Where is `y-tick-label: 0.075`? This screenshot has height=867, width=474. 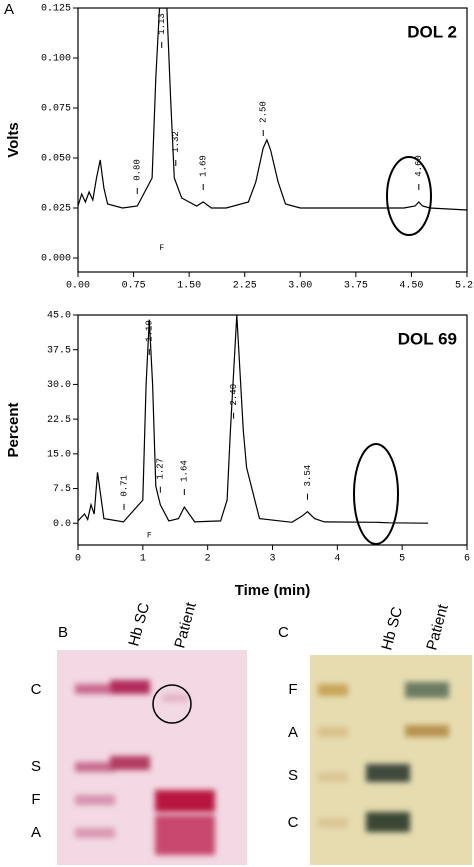
y-tick-label: 0.075 is located at coordinates (56, 109).